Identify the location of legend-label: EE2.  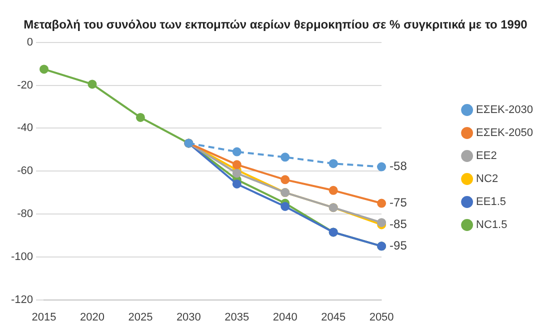
(486, 156).